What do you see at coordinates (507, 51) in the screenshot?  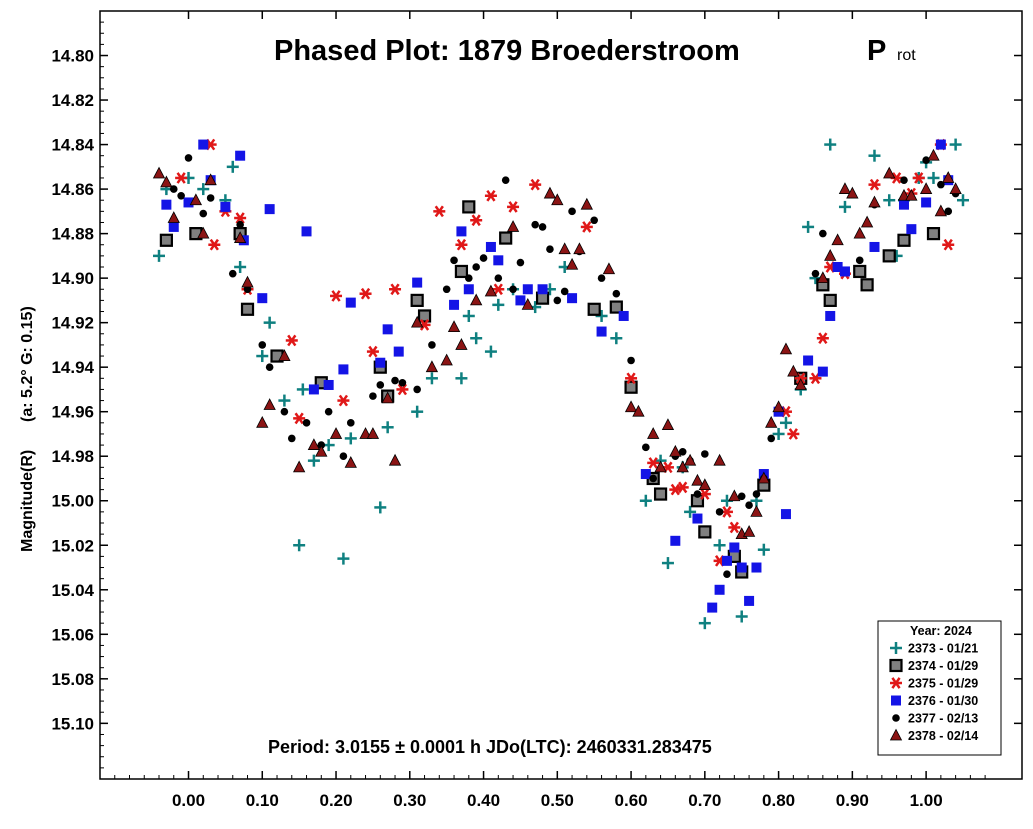 I see `chart-title: Phased Plot: 1879 Broederstroom` at bounding box center [507, 51].